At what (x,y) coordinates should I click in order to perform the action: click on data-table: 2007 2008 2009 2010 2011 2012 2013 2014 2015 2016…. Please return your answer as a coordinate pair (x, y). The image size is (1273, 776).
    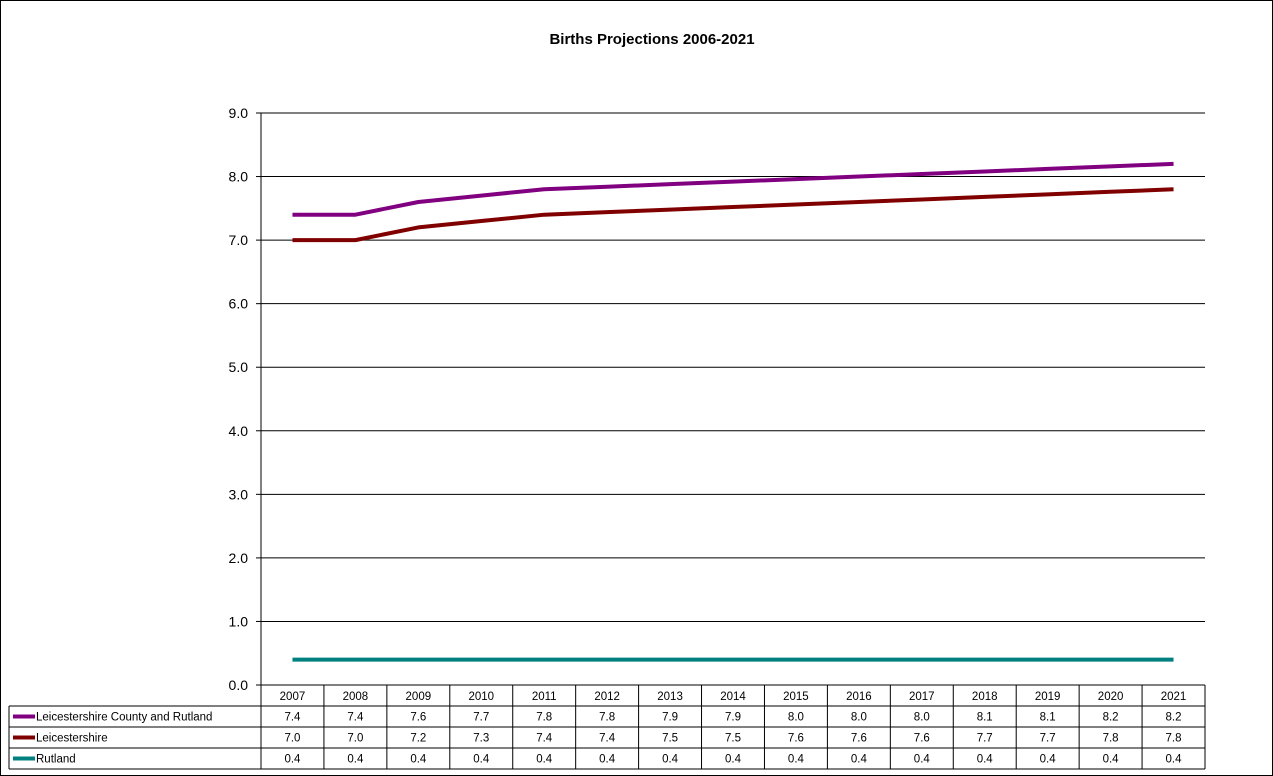
    Looking at the image, I should click on (607, 727).